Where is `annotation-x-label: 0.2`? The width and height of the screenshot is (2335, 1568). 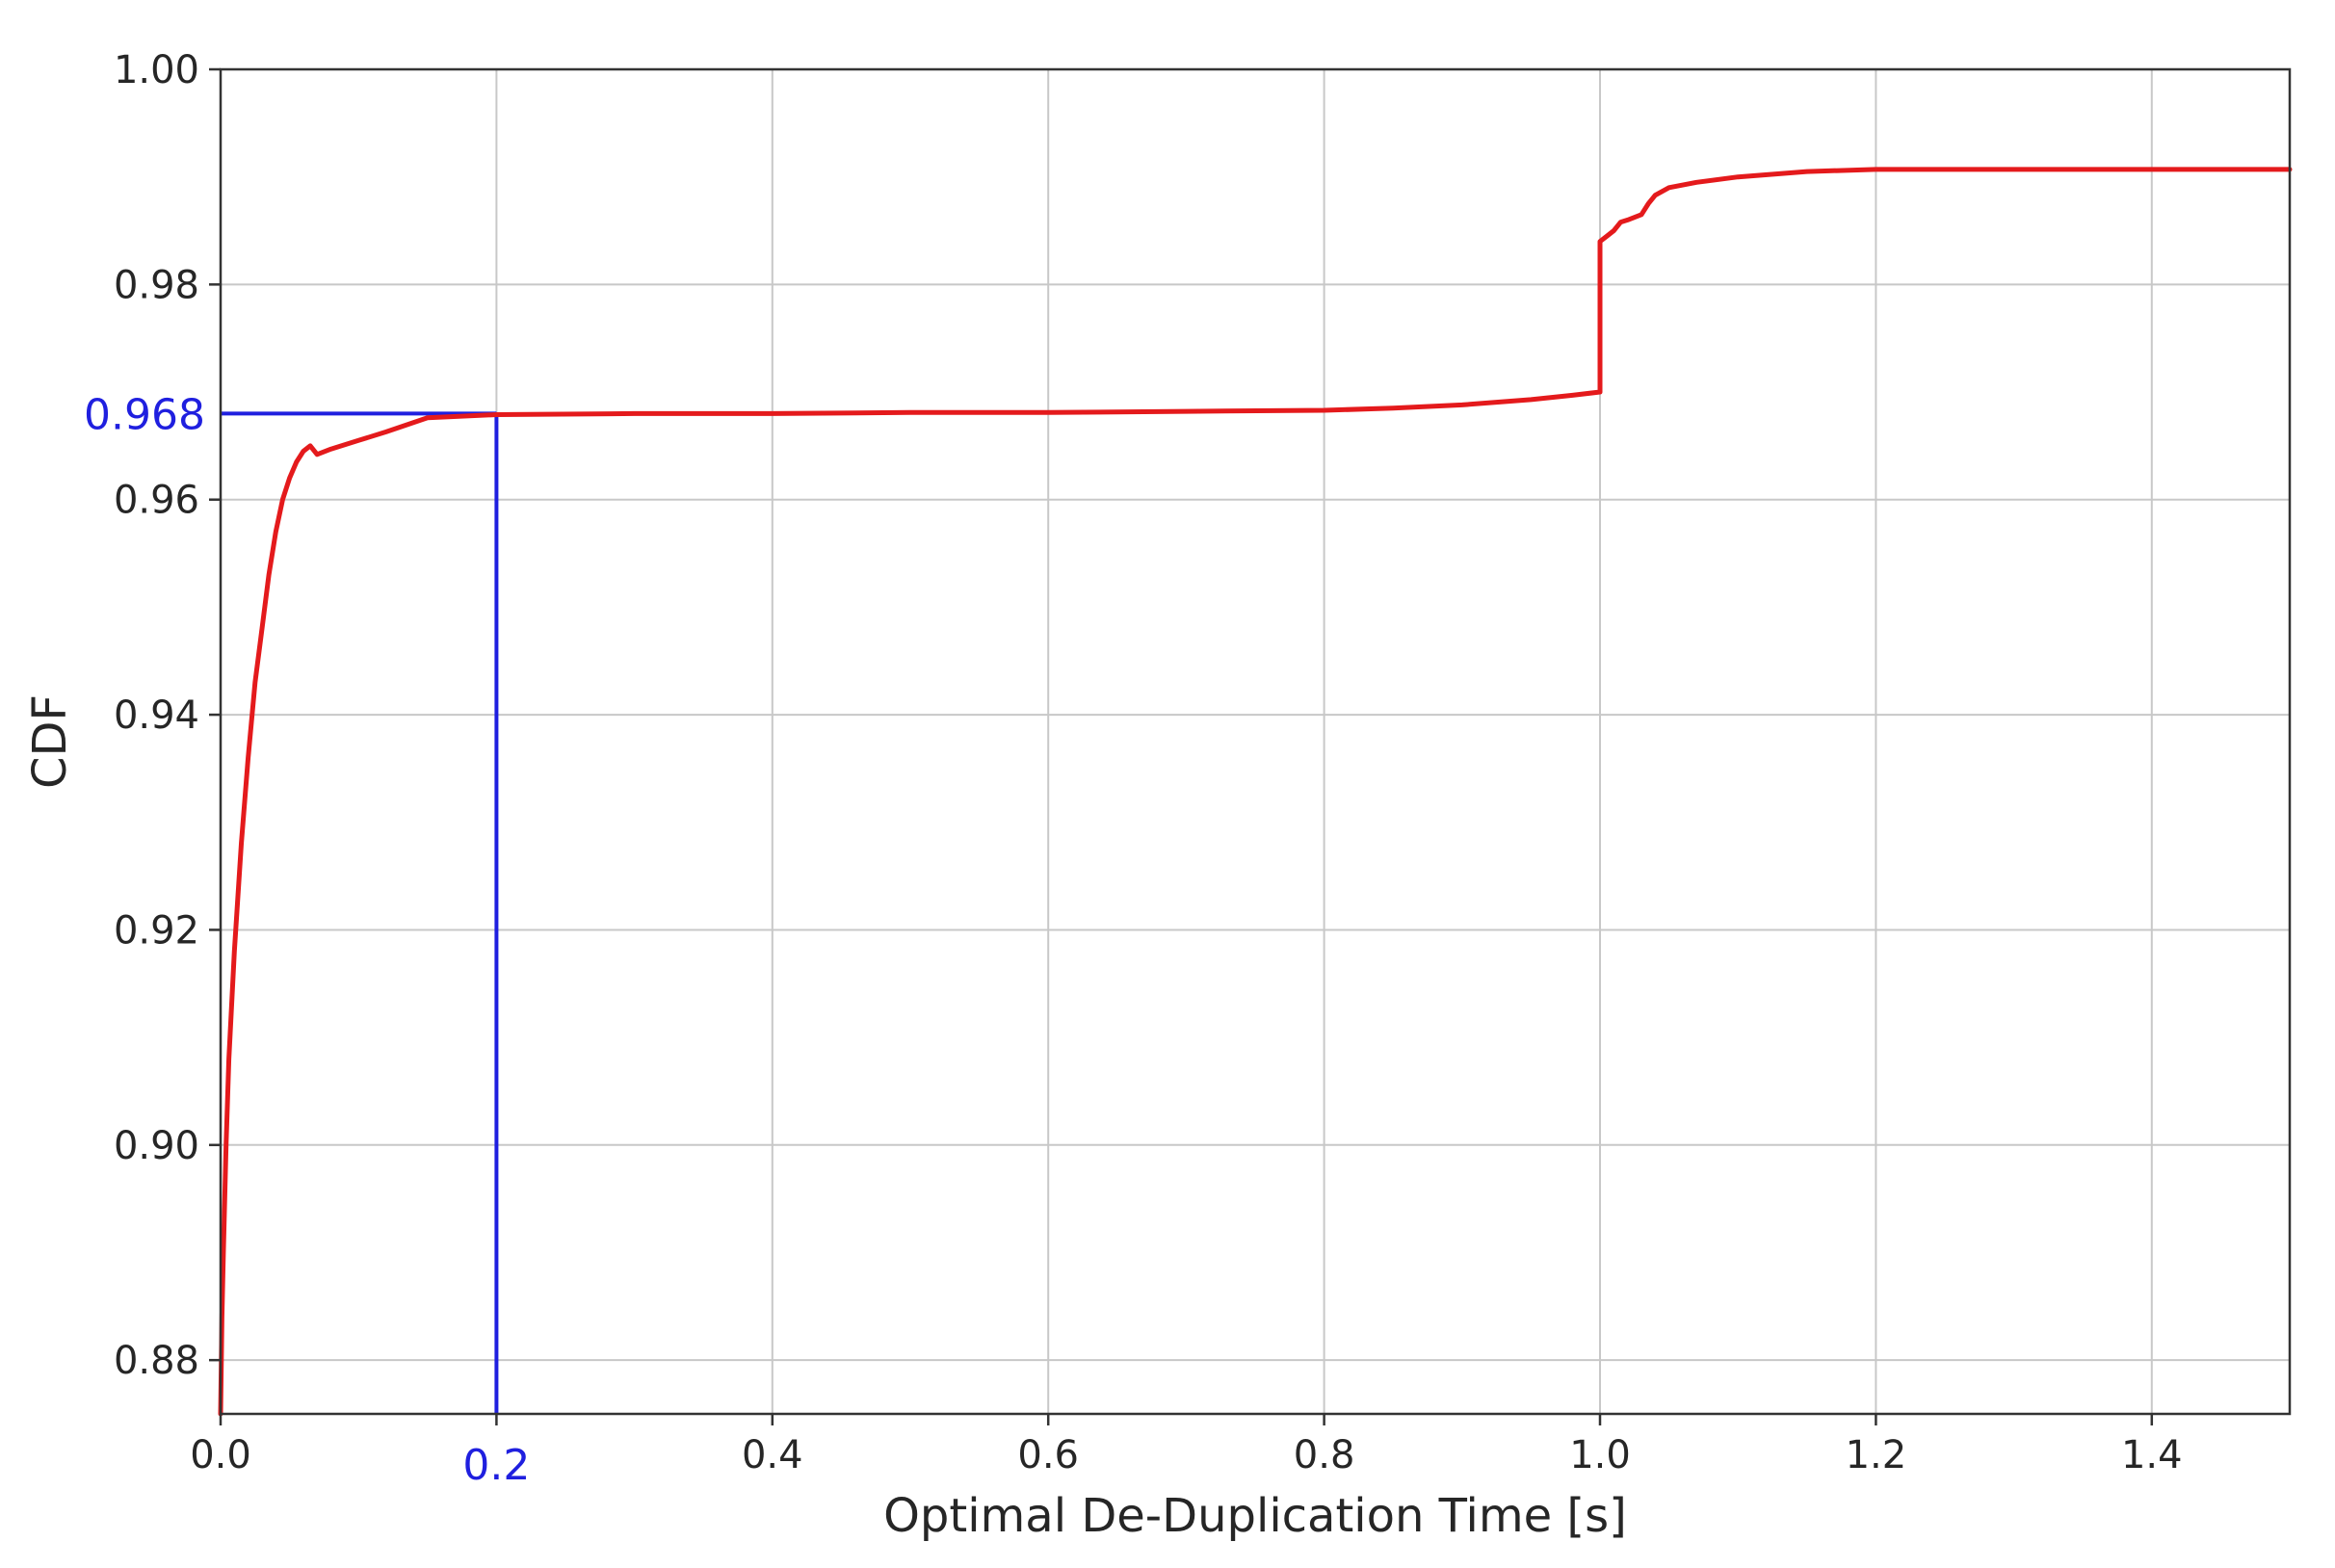
annotation-x-label: 0.2 is located at coordinates (496, 1465).